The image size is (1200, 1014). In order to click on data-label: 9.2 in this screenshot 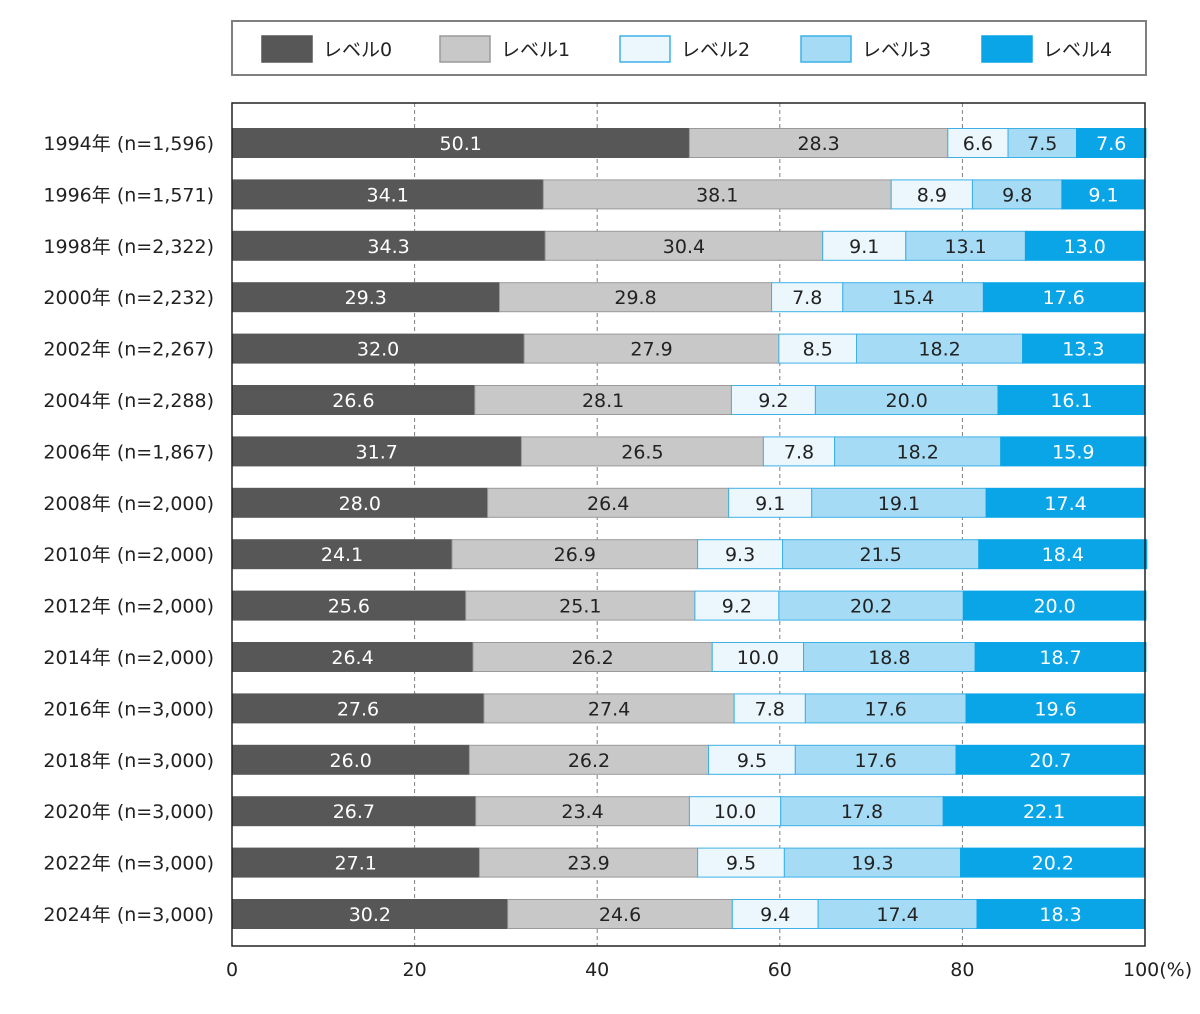, I will do `click(773, 401)`.